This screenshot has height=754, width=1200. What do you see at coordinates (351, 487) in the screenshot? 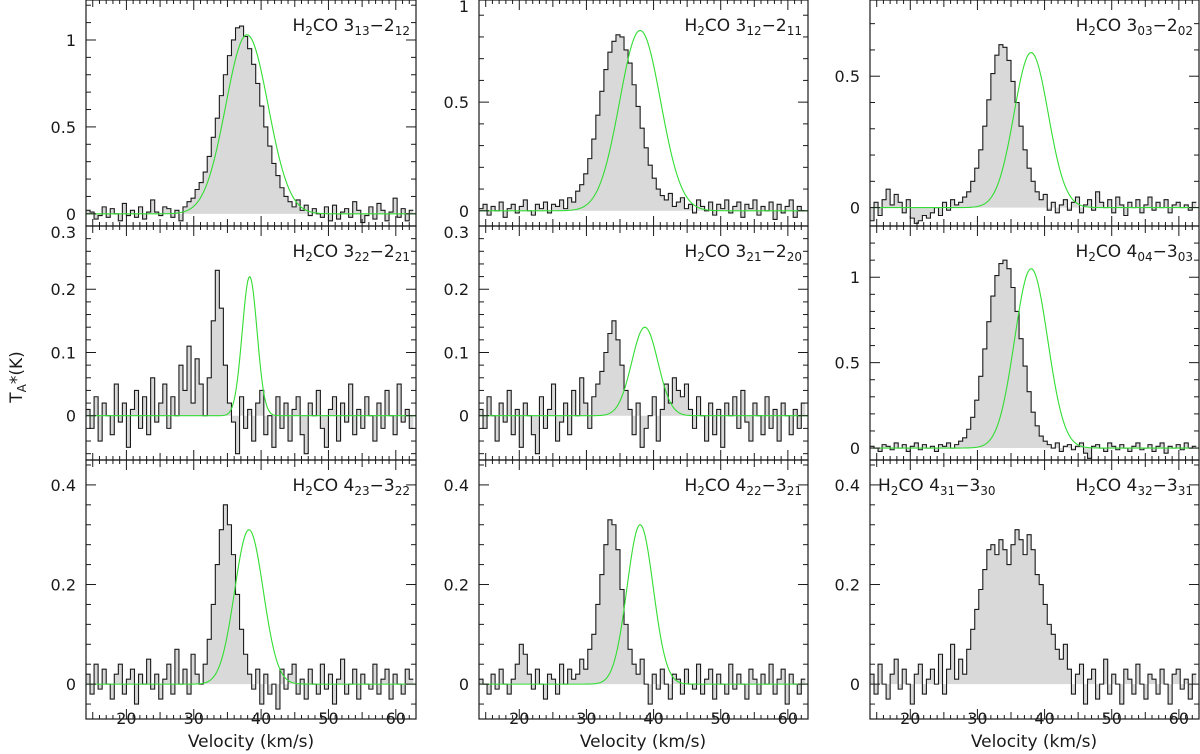
I see `transition-label: H2CO 423−322` at bounding box center [351, 487].